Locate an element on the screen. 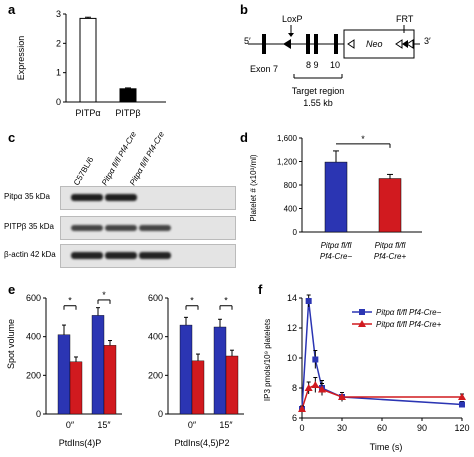  panel-f-ylabel: IP3 pmols/10⁹ platelets is located at coordinates (267, 360).